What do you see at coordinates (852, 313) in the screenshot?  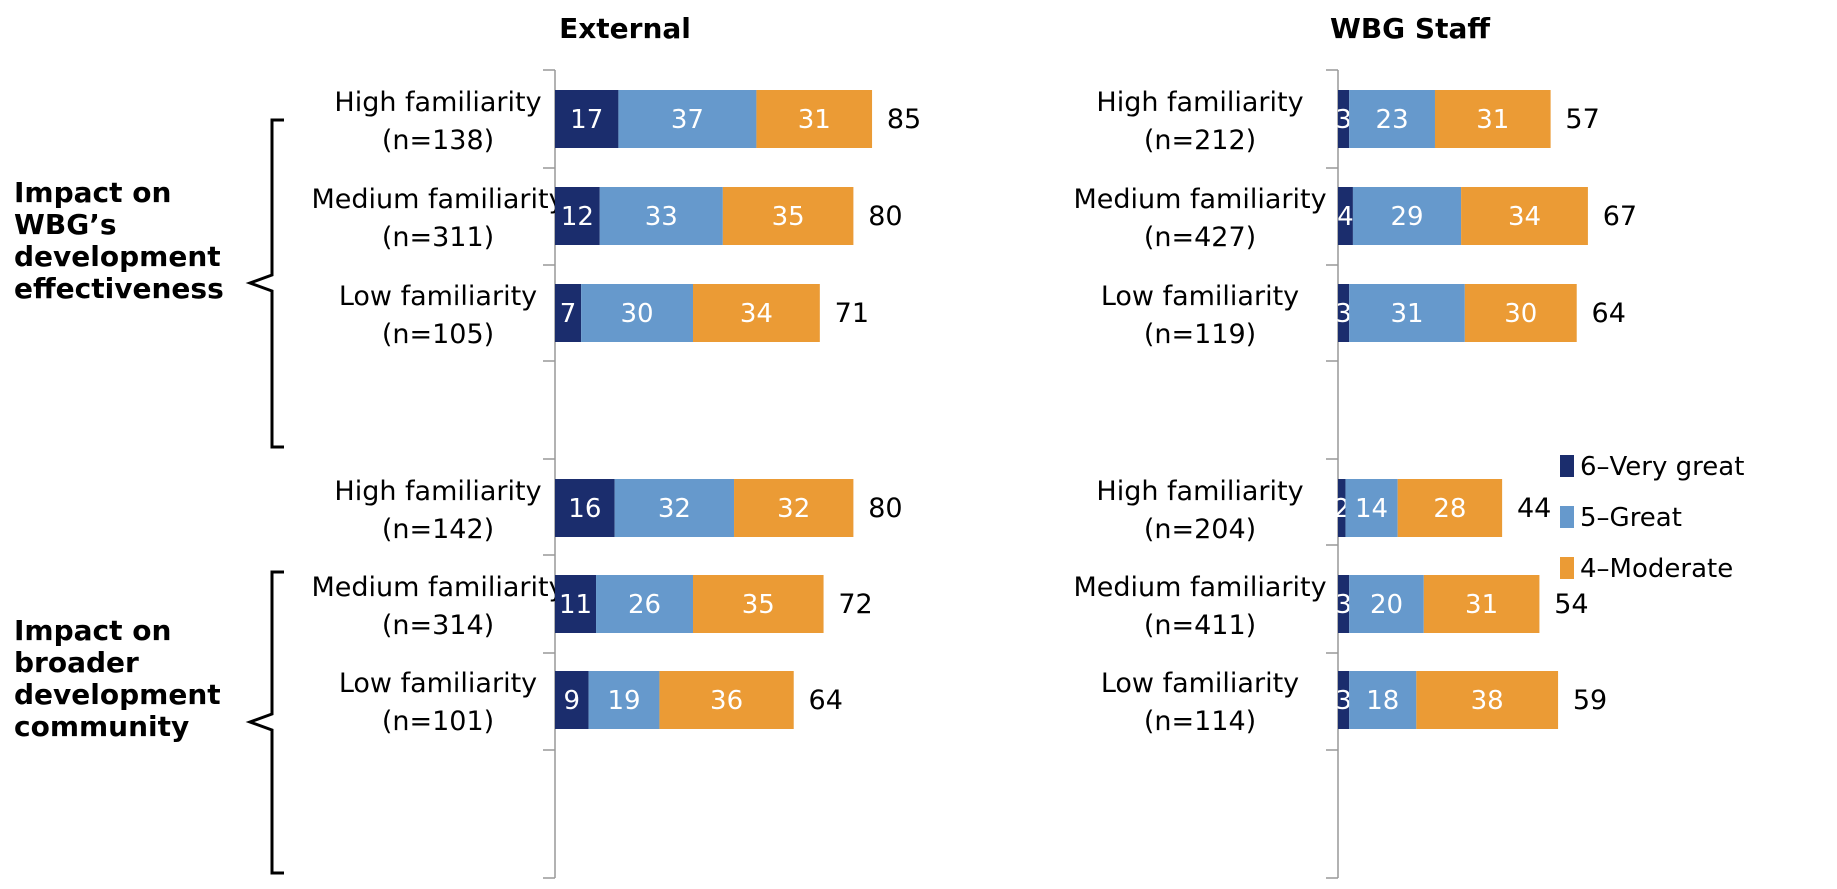 I see `bar-total-label: 71` at bounding box center [852, 313].